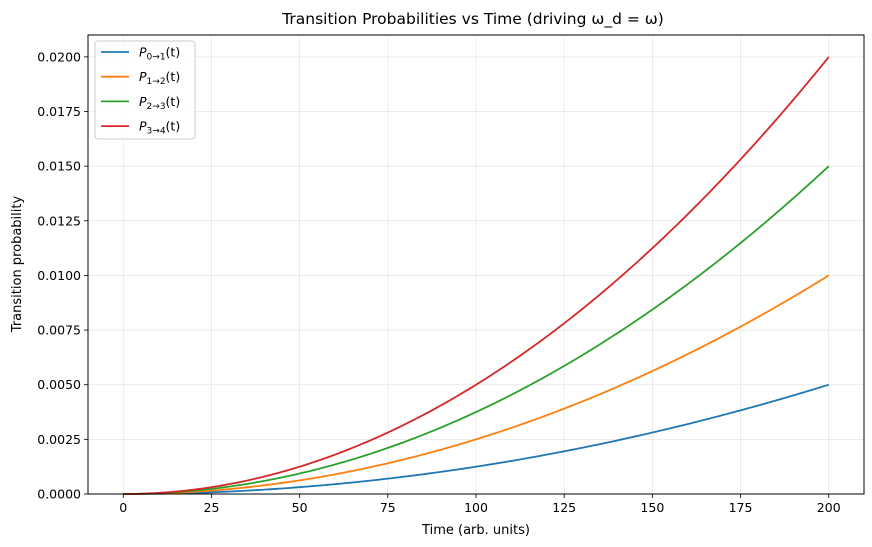  What do you see at coordinates (212, 507) in the screenshot?
I see `x-tick-label: 25` at bounding box center [212, 507].